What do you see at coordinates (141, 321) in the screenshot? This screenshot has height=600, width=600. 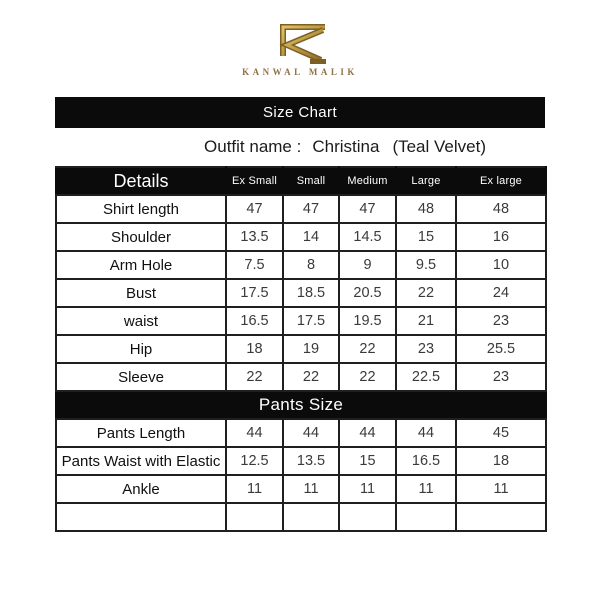 I see `row-label: waist` at bounding box center [141, 321].